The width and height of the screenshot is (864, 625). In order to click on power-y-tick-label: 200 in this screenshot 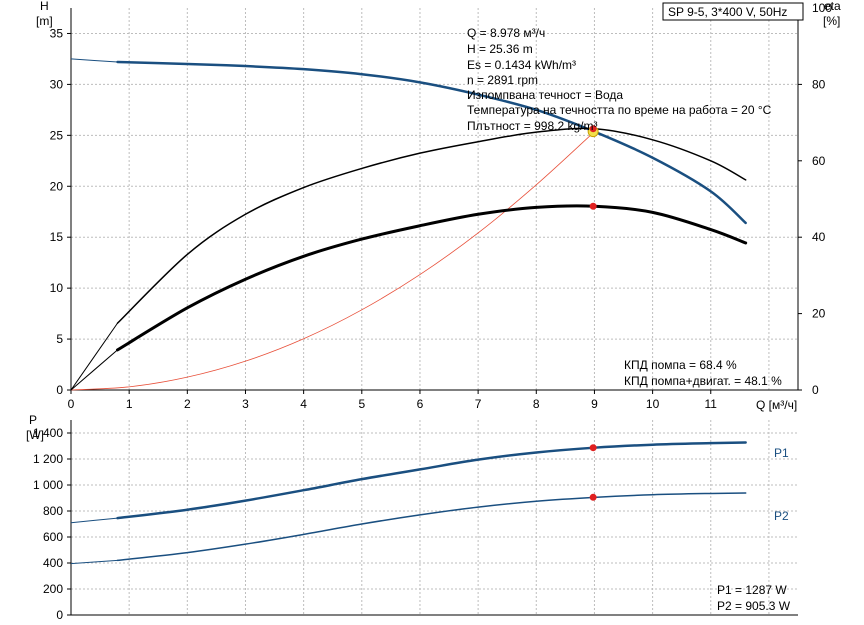, I will do `click(53, 589)`.